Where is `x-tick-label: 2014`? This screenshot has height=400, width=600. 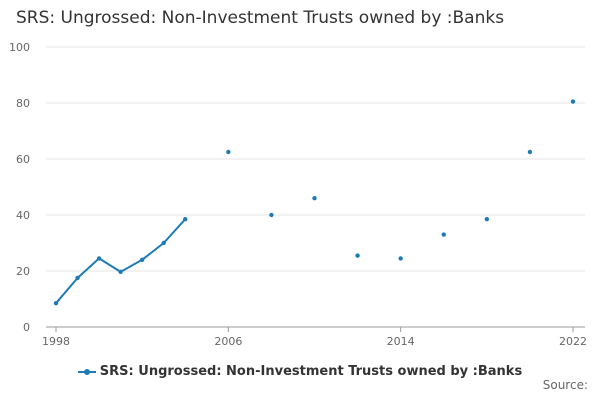 x-tick-label: 2014 is located at coordinates (401, 341).